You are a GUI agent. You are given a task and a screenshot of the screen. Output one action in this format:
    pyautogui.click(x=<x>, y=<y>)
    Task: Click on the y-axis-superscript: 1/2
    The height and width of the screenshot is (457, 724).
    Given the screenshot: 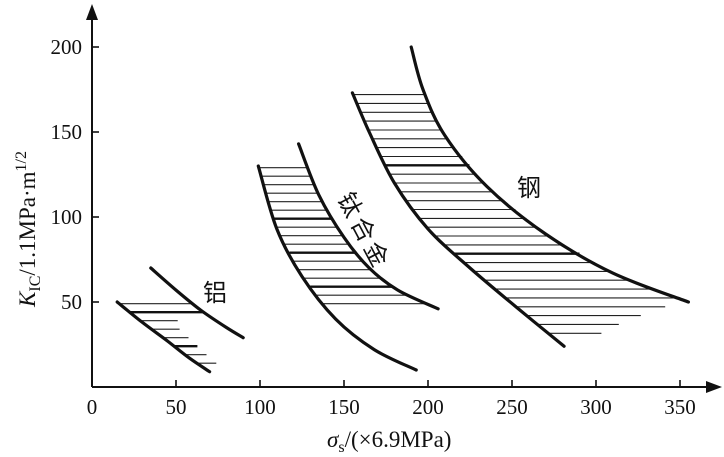 What is the action you would take?
    pyautogui.click(x=21, y=161)
    